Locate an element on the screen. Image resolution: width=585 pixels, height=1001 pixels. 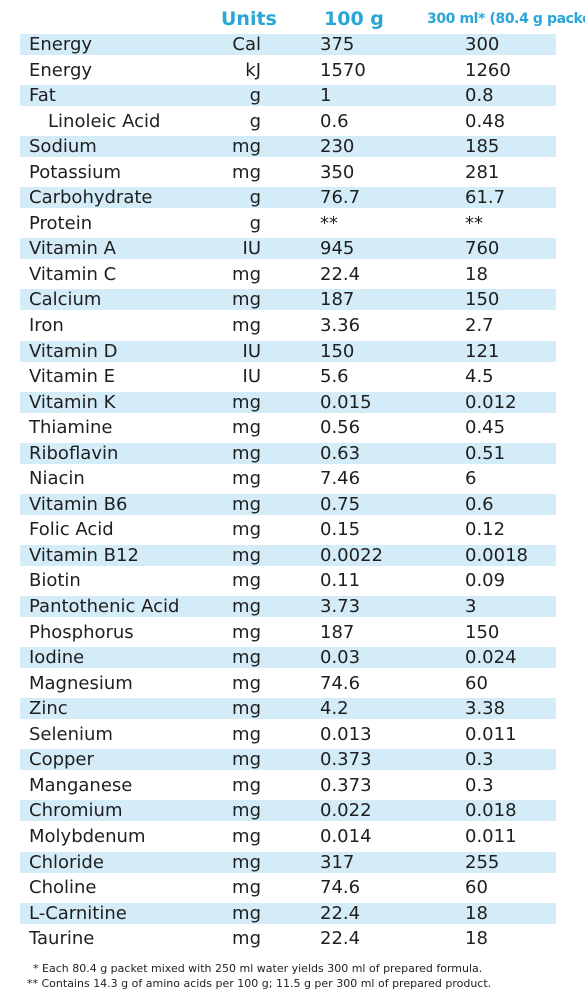
nutrient-name: Fat is located at coordinates (42, 96).